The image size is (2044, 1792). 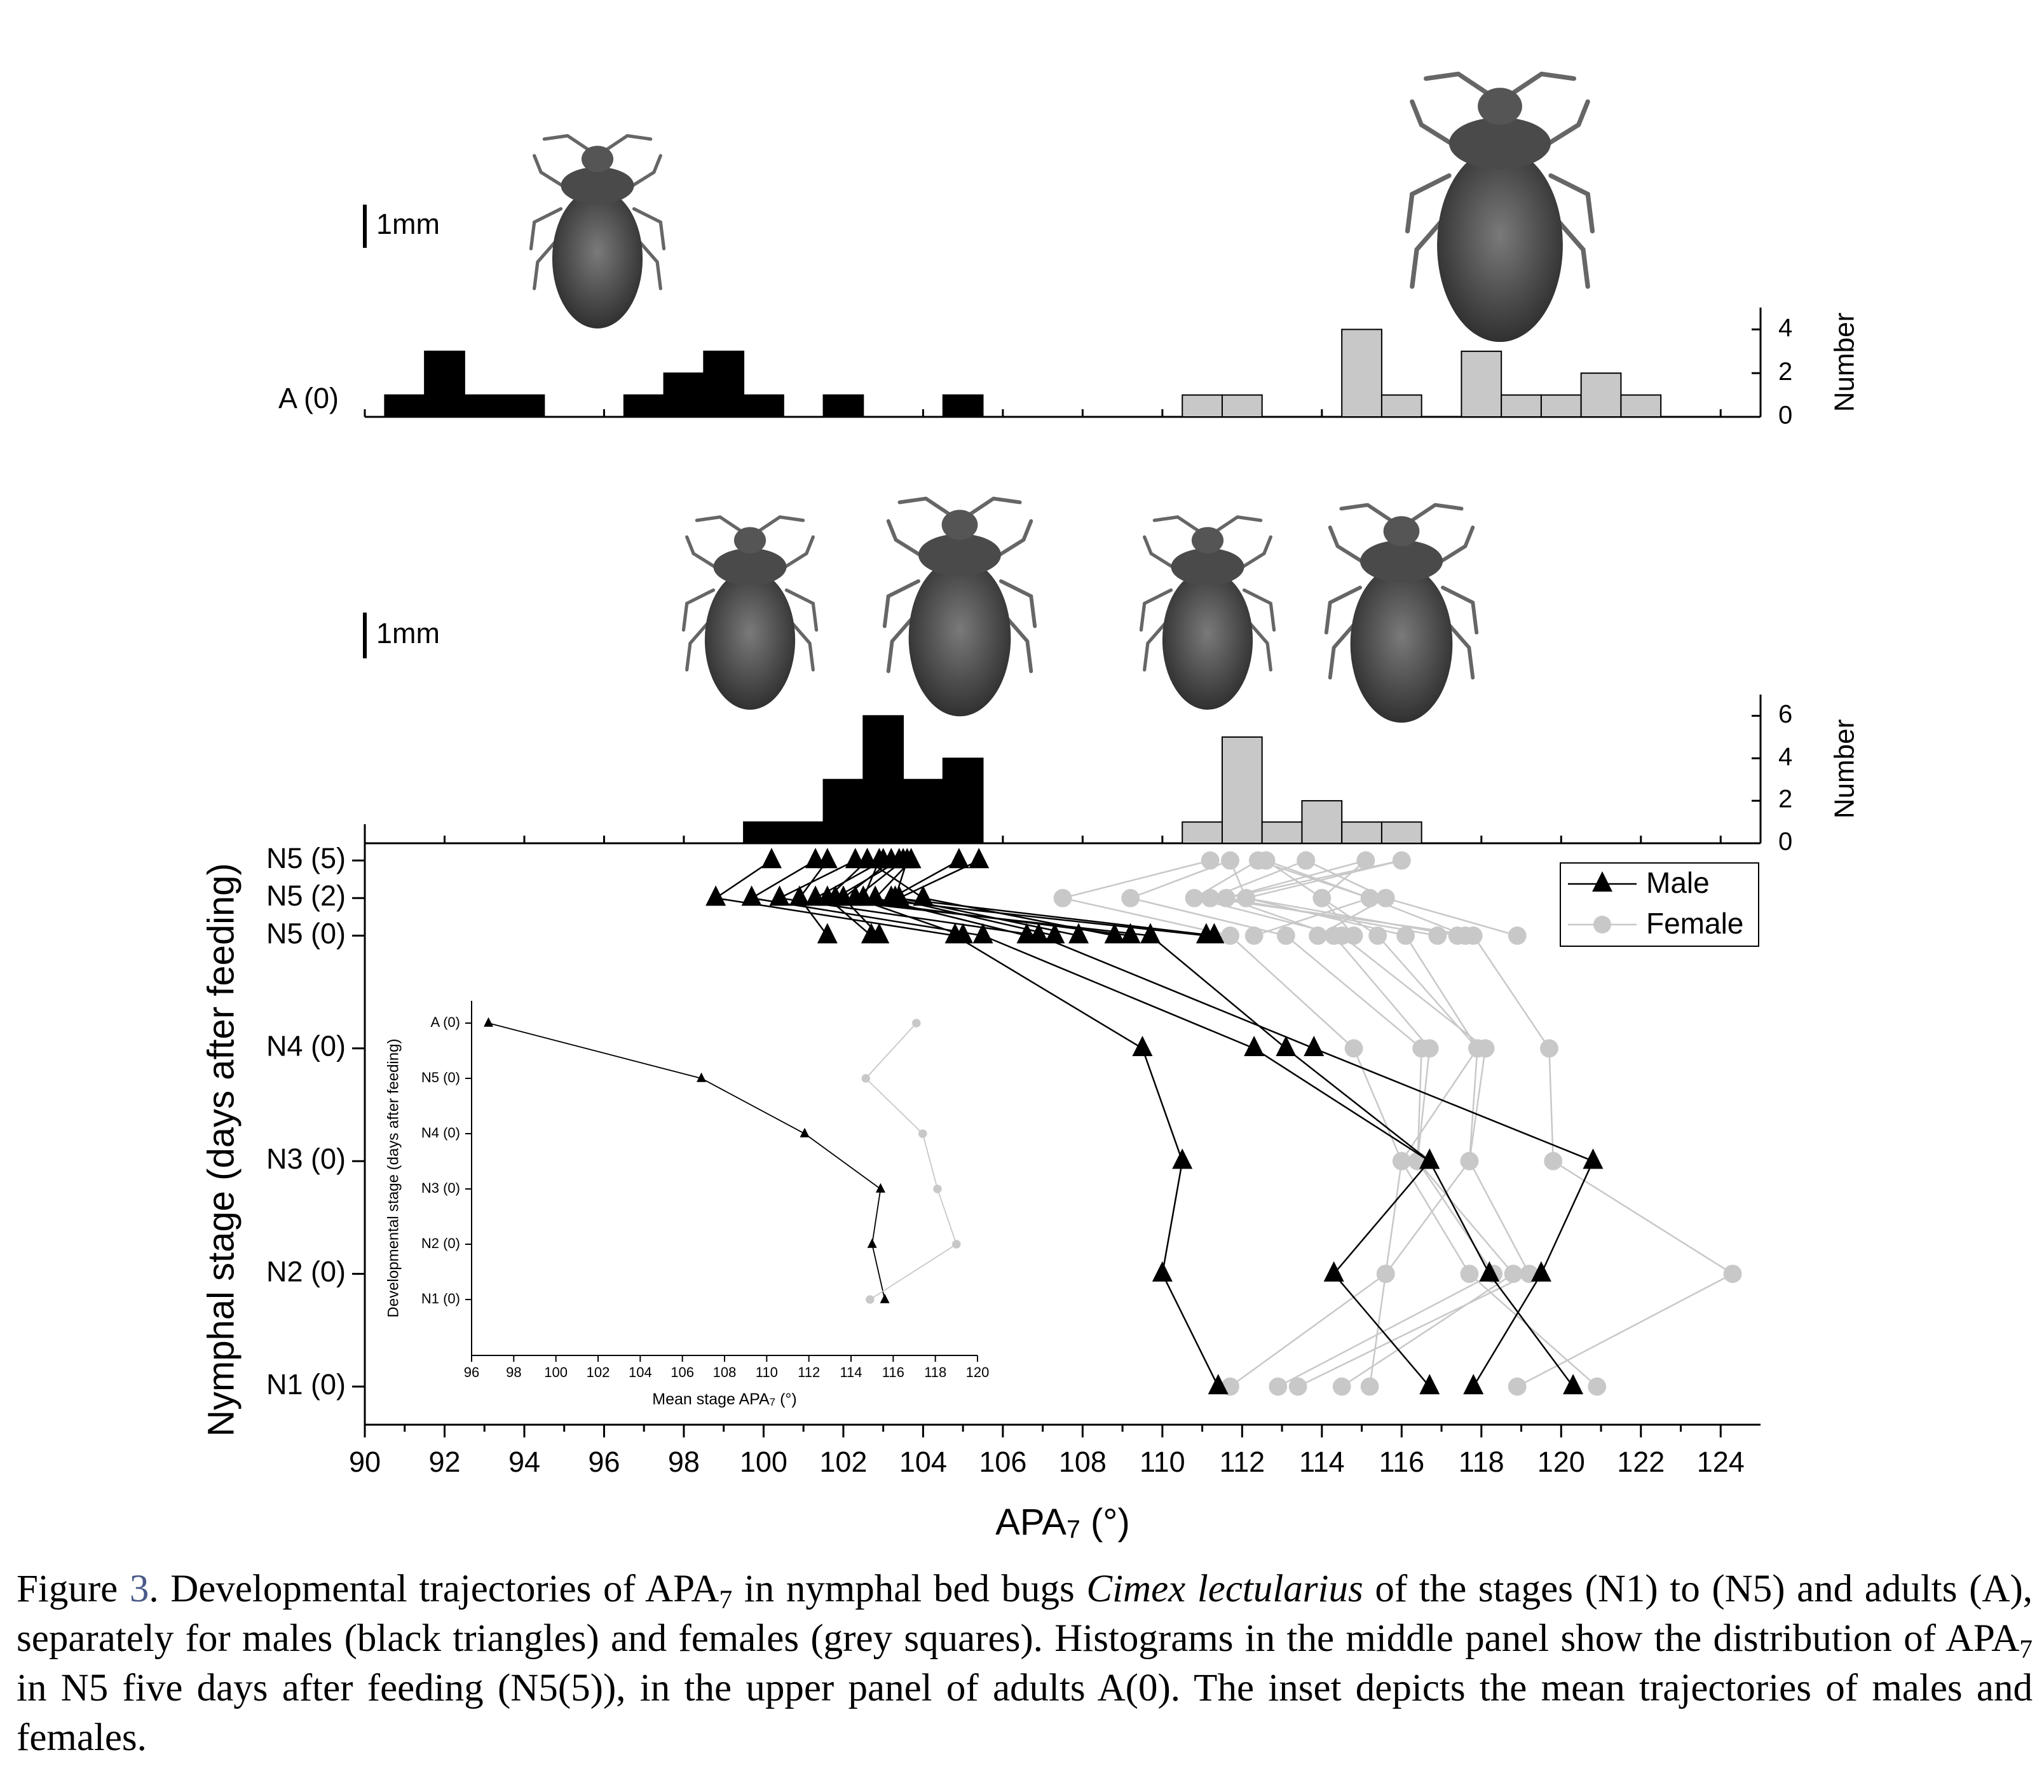 I want to click on x-tick-label: 104, so click(x=923, y=1462).